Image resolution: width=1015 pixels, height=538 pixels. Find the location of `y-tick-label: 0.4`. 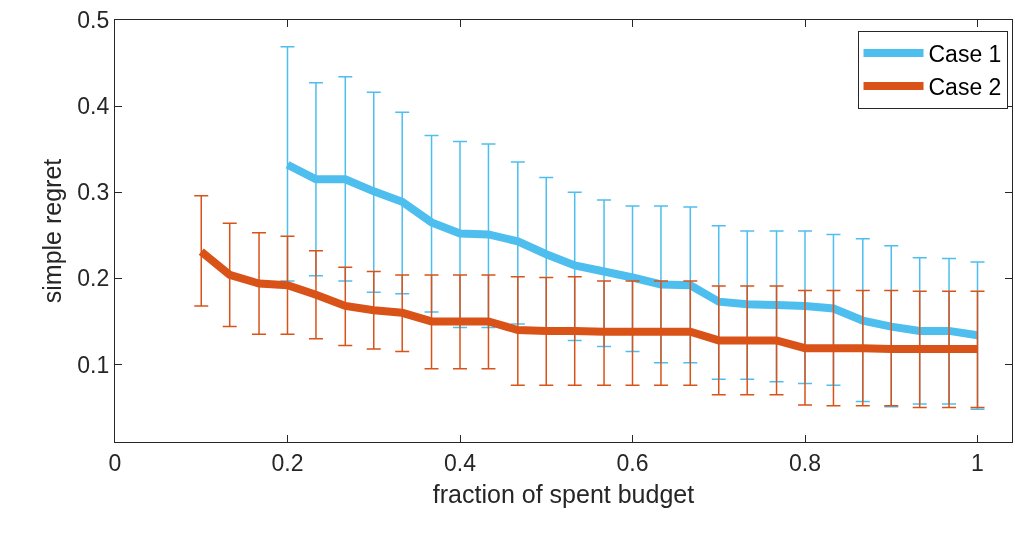

y-tick-label: 0.4 is located at coordinates (93, 106).